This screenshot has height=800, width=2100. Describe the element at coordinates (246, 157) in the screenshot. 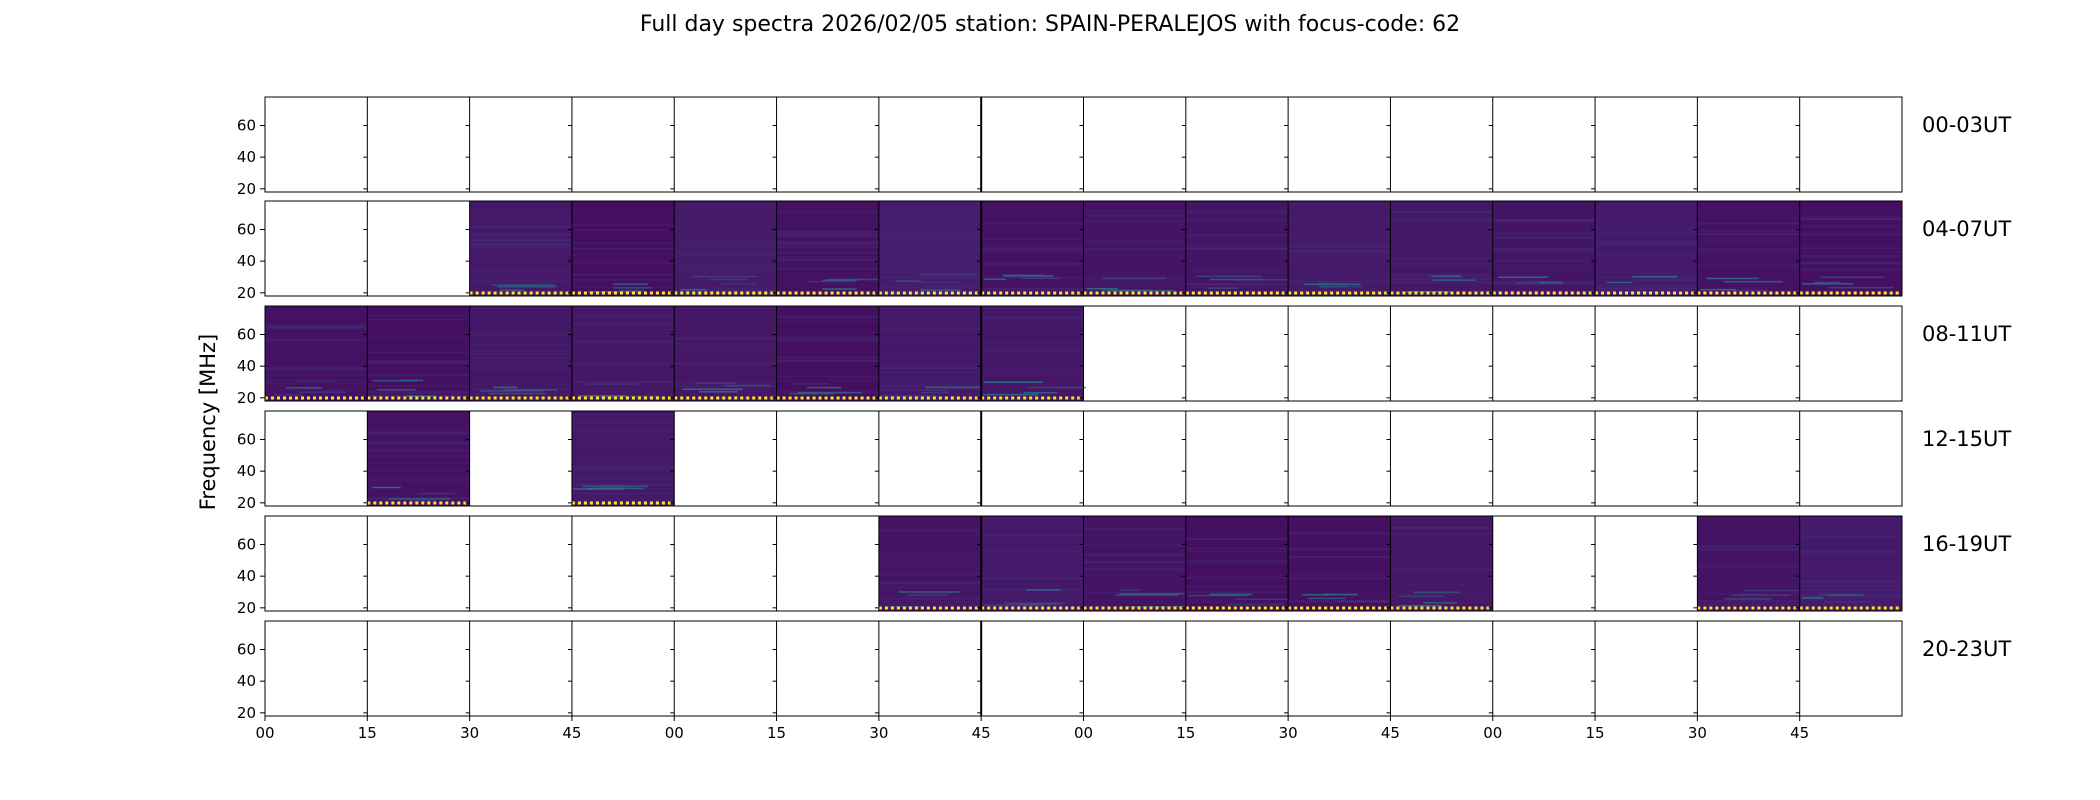

I see `y-tick-label: 40` at that location.